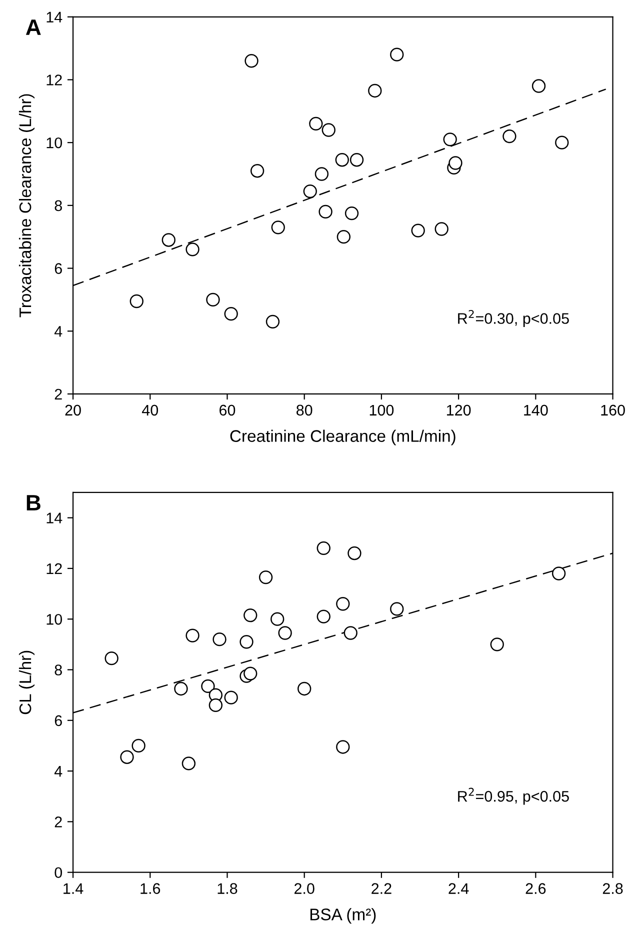 The image size is (635, 938). I want to click on x-tick-label: 1.6, so click(150, 888).